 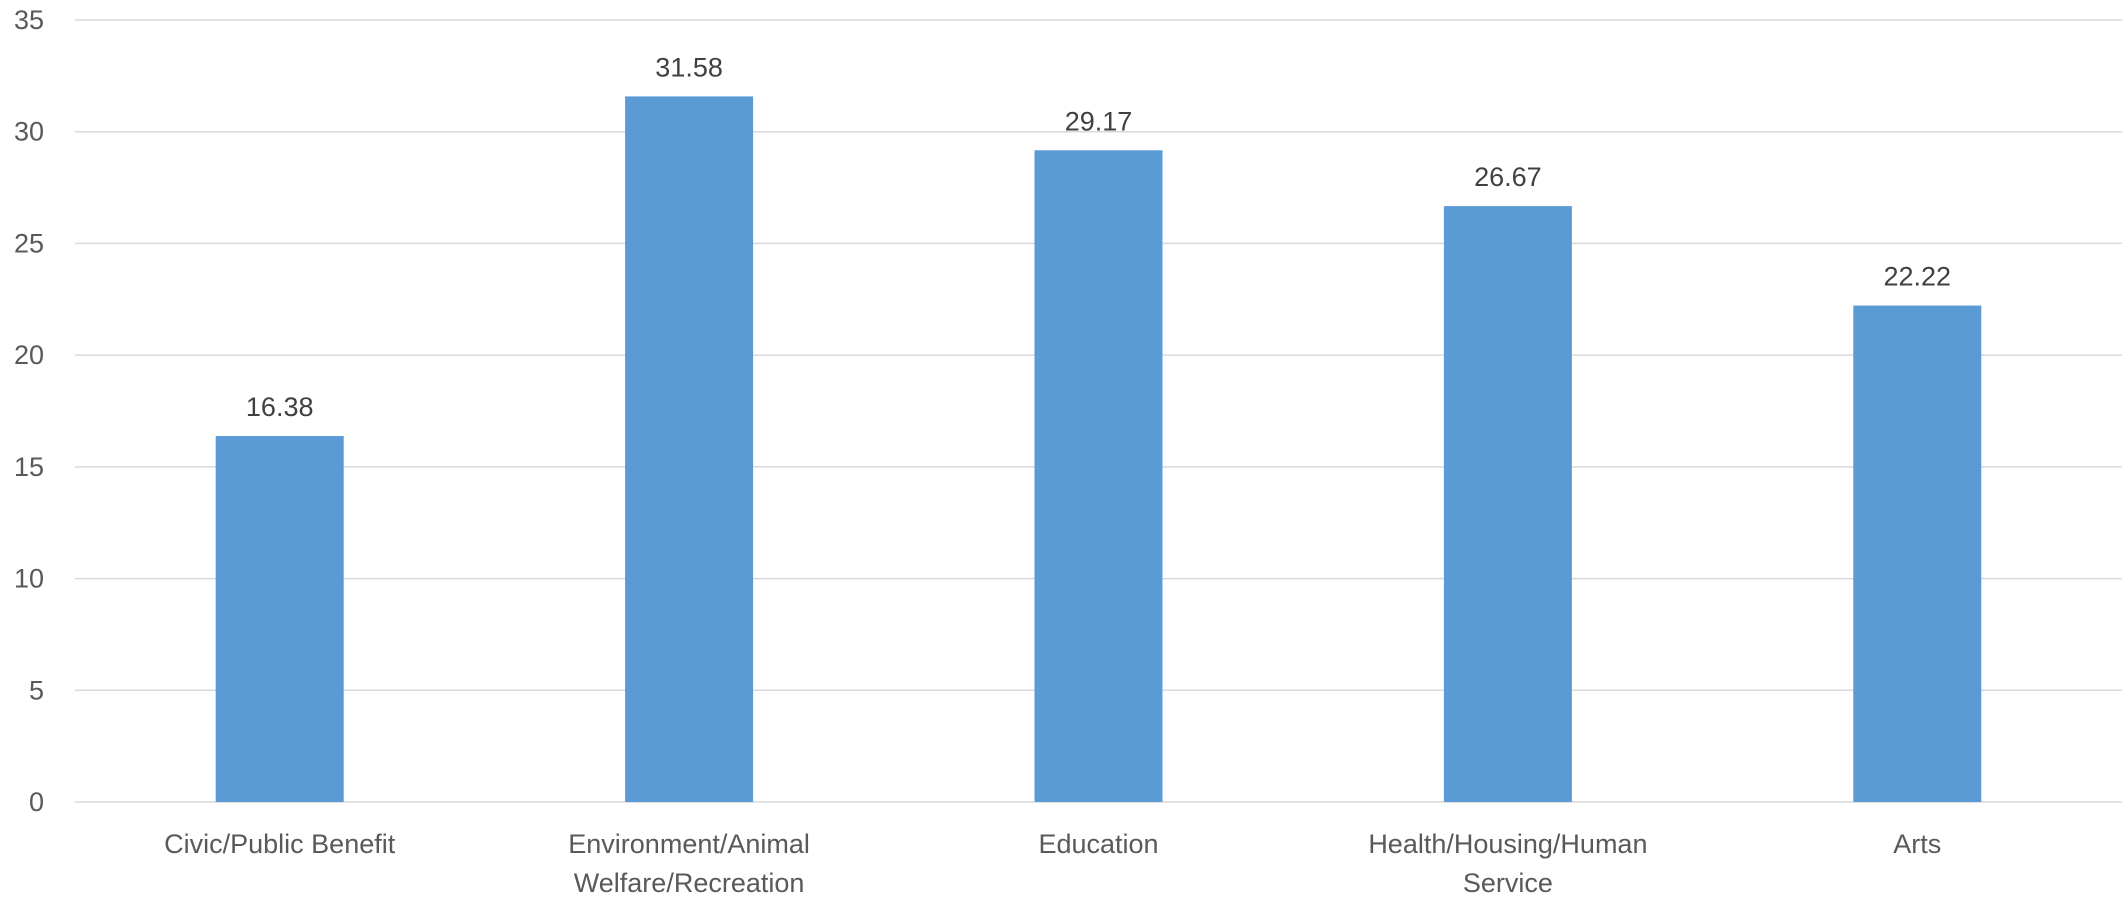 What do you see at coordinates (29, 132) in the screenshot?
I see `y-tick-label: 30` at bounding box center [29, 132].